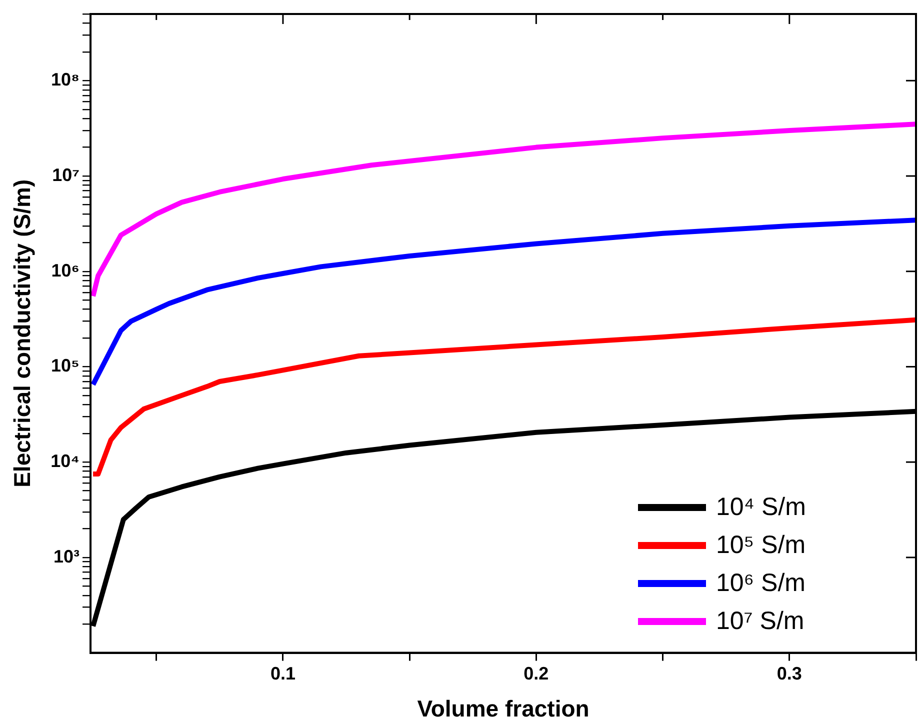 This screenshot has height=728, width=919. What do you see at coordinates (65, 366) in the screenshot?
I see `y-tick-label: 10⁵` at bounding box center [65, 366].